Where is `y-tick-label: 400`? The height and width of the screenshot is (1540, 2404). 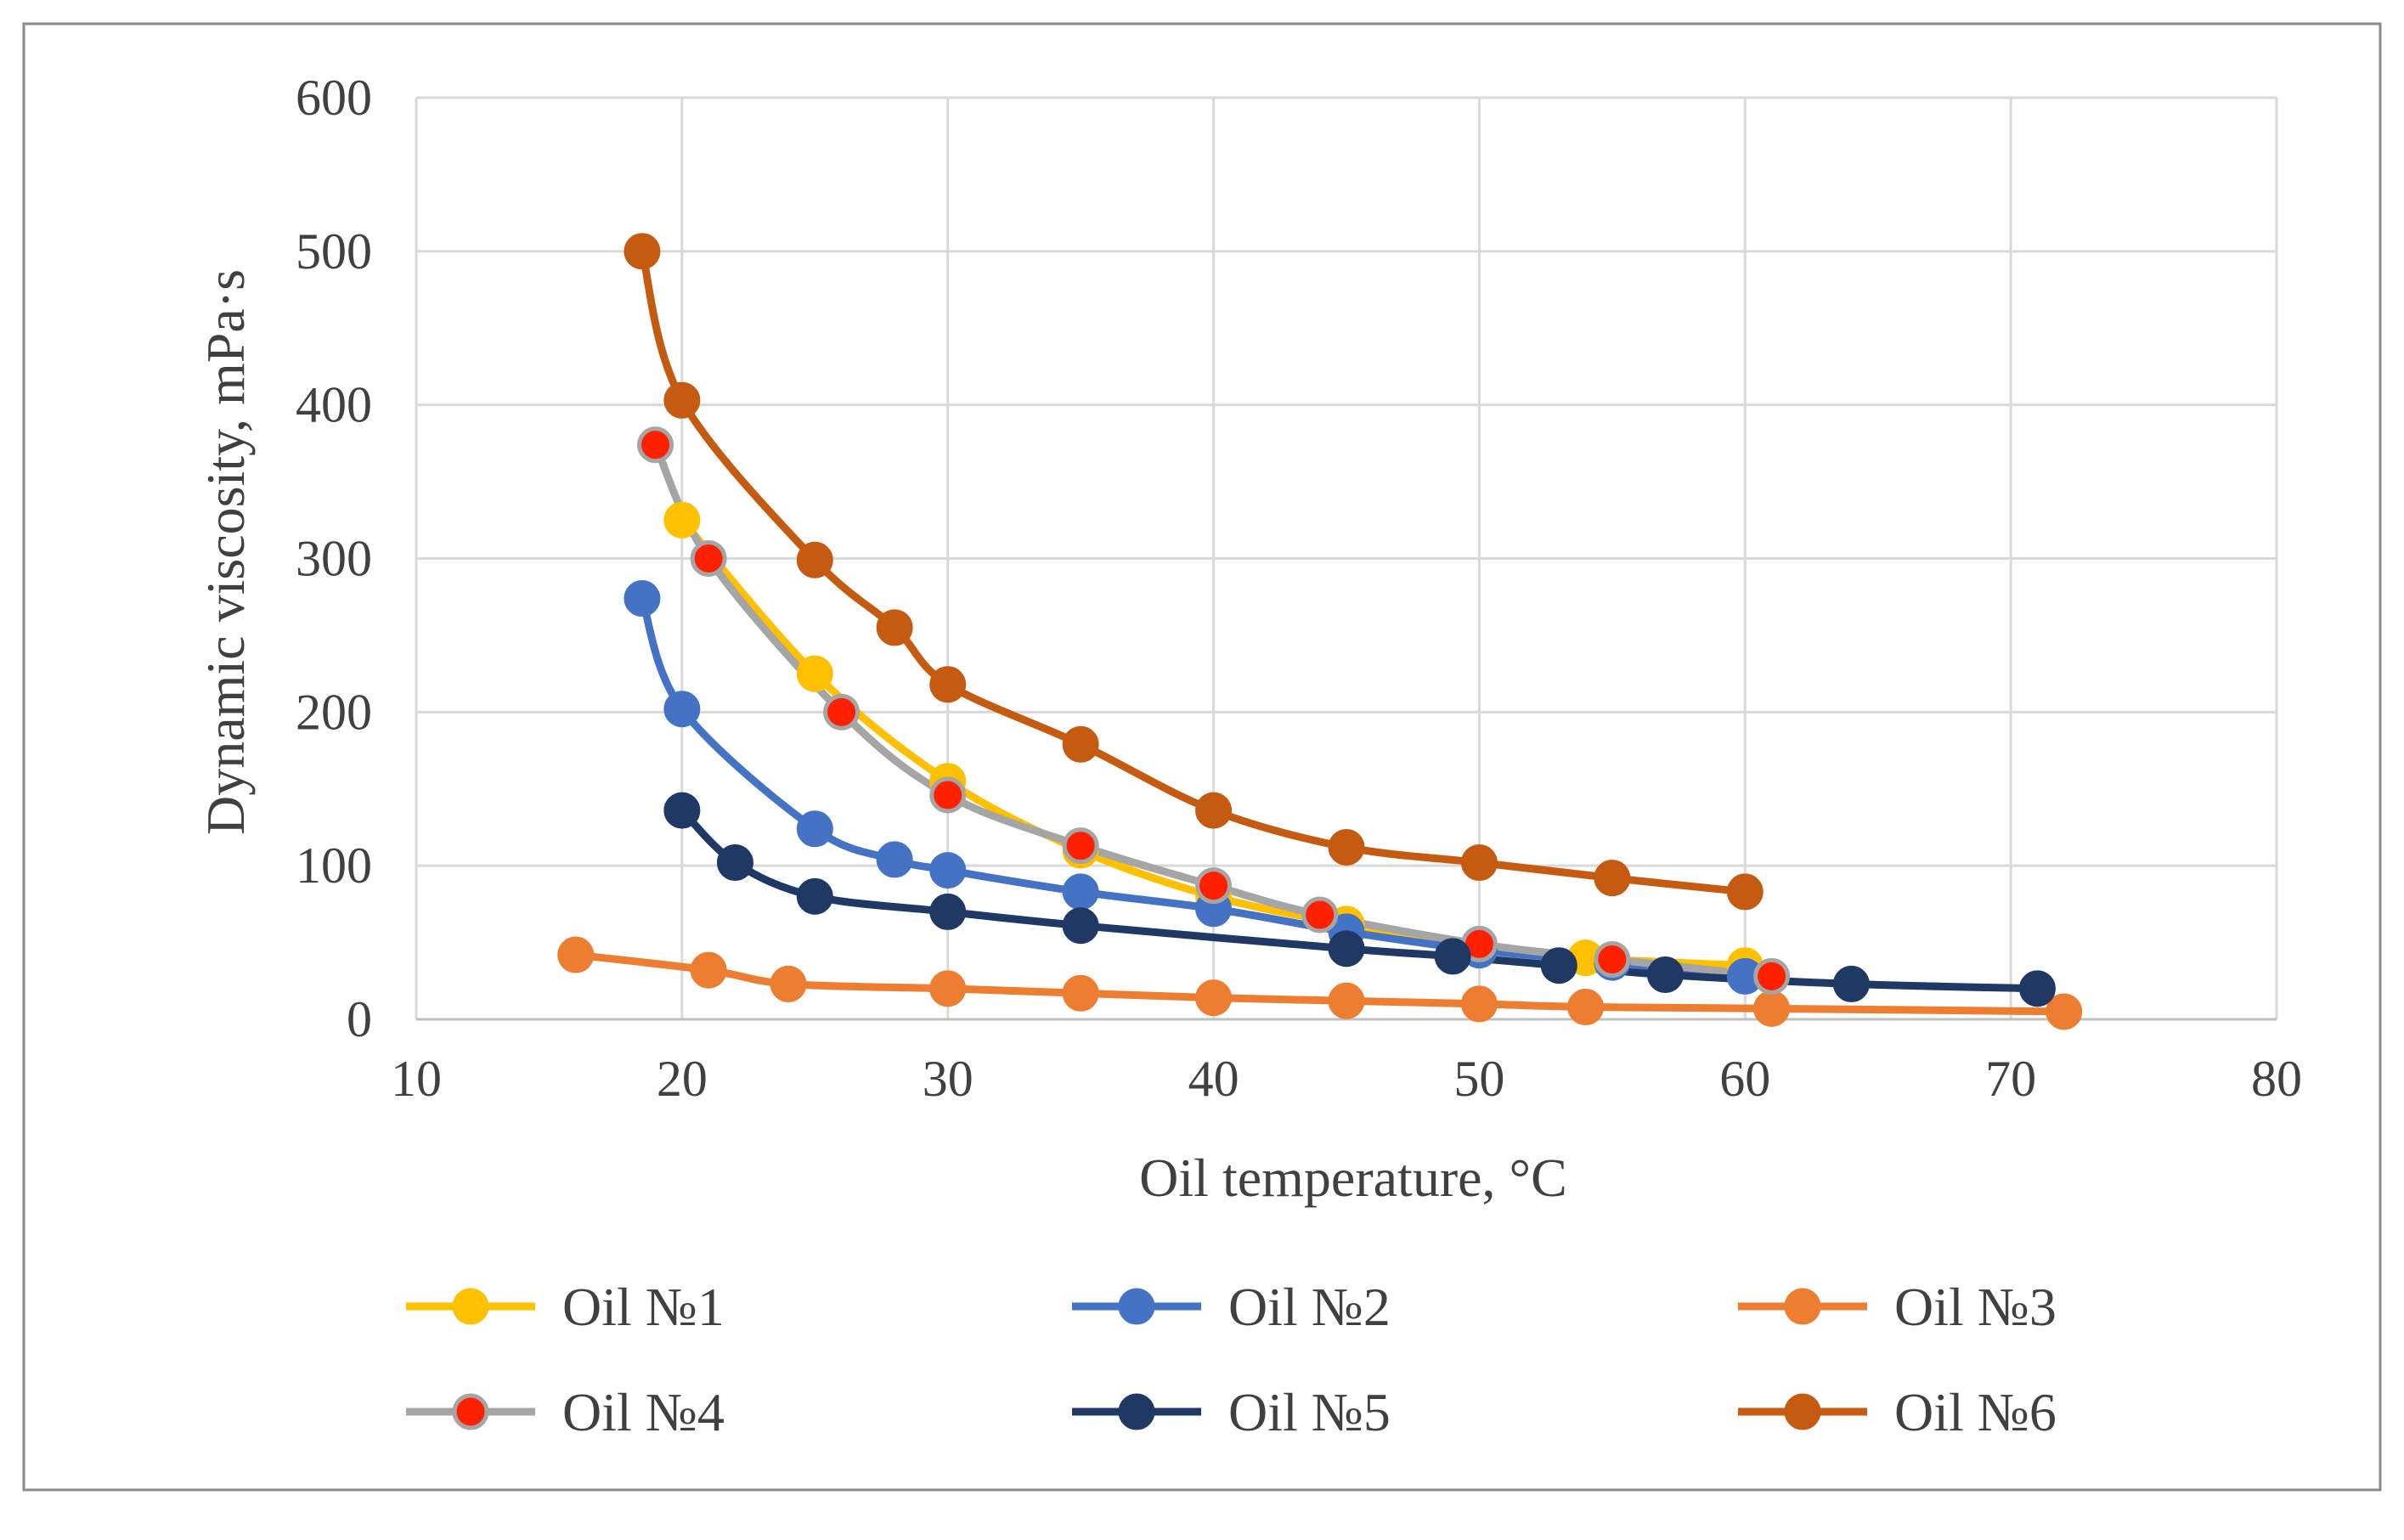 y-tick-label: 400 is located at coordinates (334, 405).